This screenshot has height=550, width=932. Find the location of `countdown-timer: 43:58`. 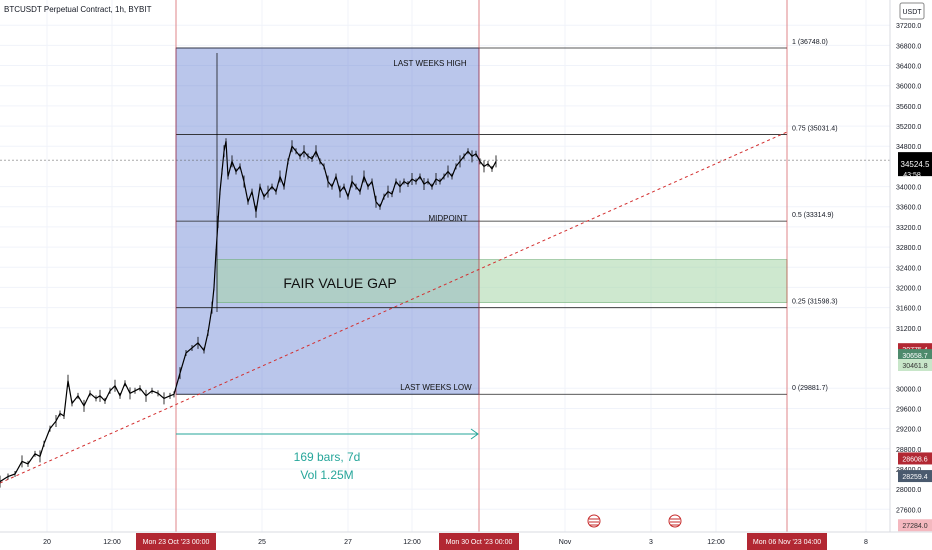

countdown-timer: 43:58 is located at coordinates (912, 175).